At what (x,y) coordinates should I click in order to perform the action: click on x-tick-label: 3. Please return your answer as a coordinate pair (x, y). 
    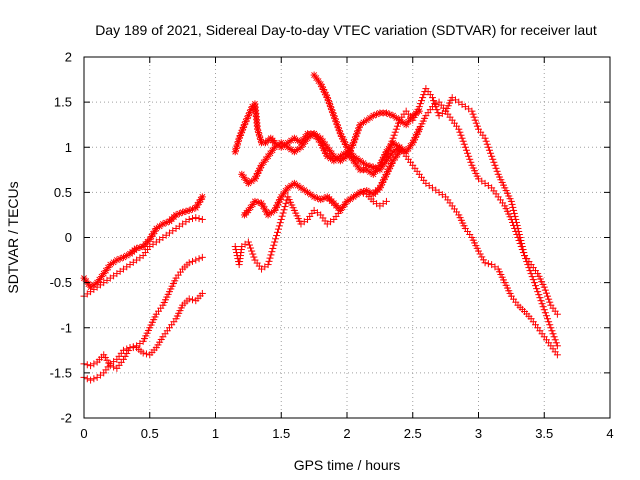
    Looking at the image, I should click on (478, 433).